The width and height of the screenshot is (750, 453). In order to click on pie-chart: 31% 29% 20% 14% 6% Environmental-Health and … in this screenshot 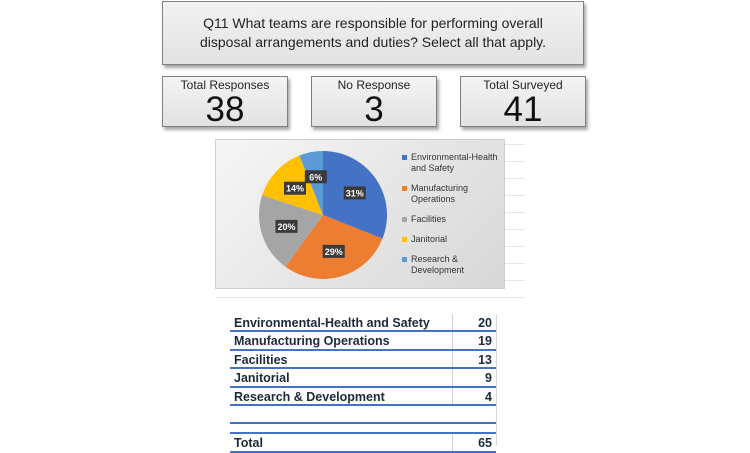, I will do `click(360, 214)`.